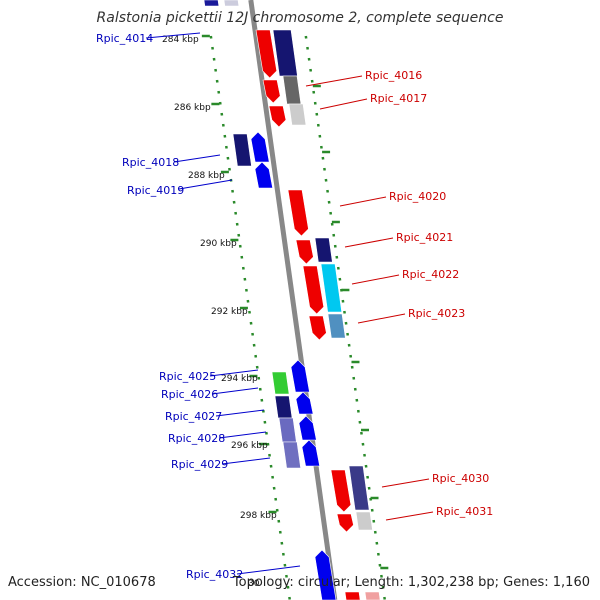 This screenshot has height=600, width=600. I want to click on gene-label-rpic-4028: Rpic_4028, so click(196, 438).